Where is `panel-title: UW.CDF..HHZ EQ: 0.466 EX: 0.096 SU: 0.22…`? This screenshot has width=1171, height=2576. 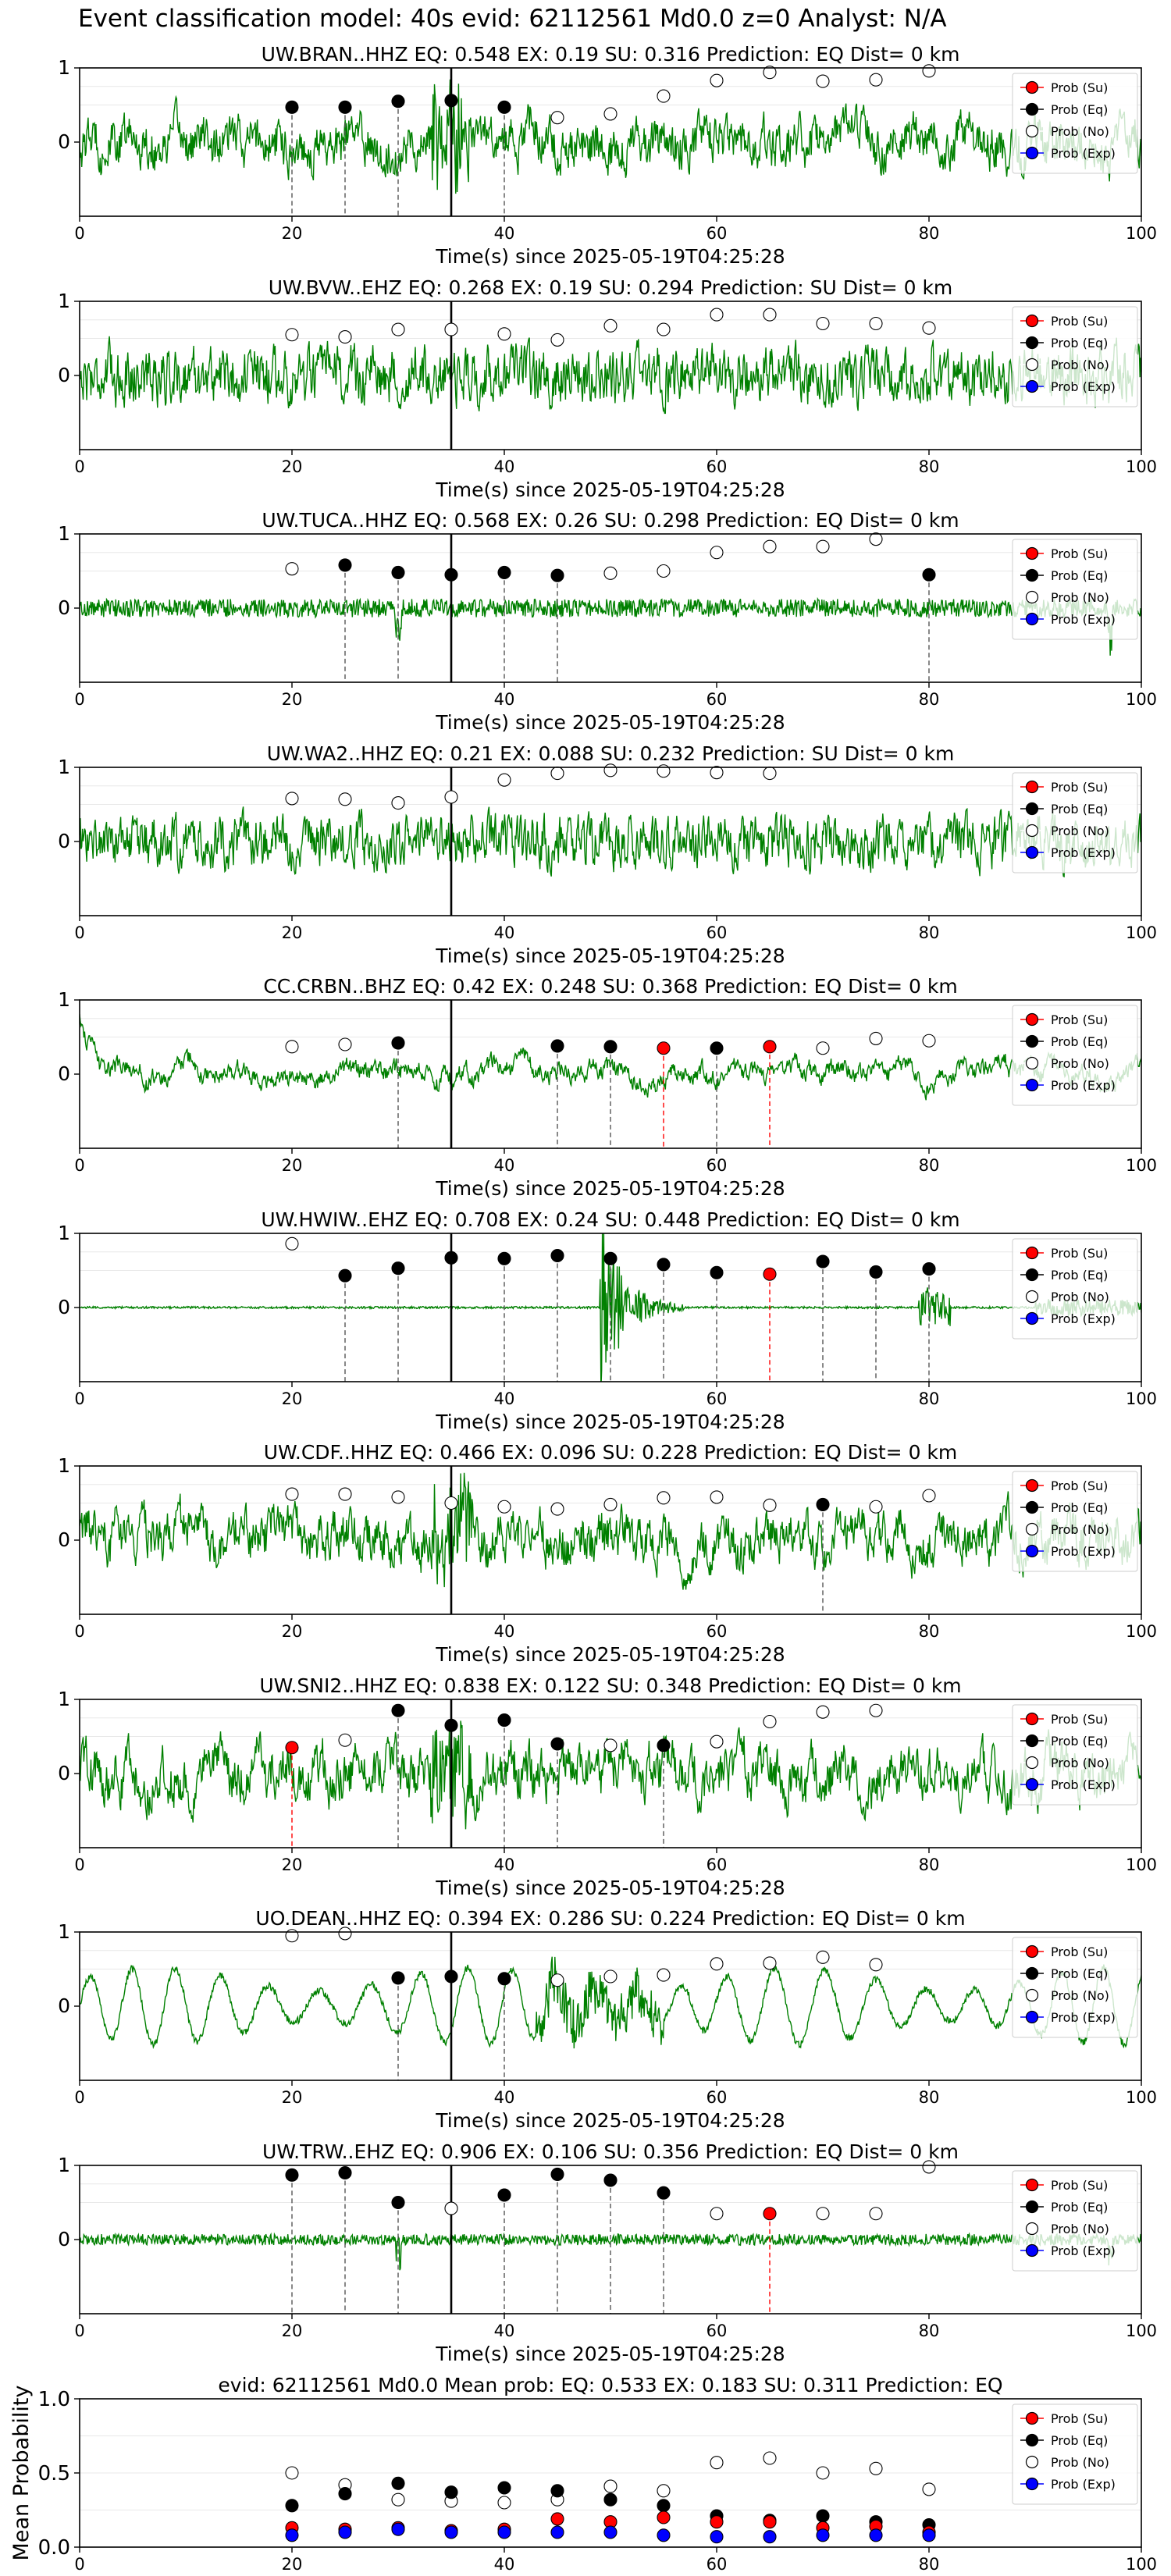
panel-title: UW.CDF..HHZ EQ: 0.466 EX: 0.096 SU: 0.22… is located at coordinates (611, 1452).